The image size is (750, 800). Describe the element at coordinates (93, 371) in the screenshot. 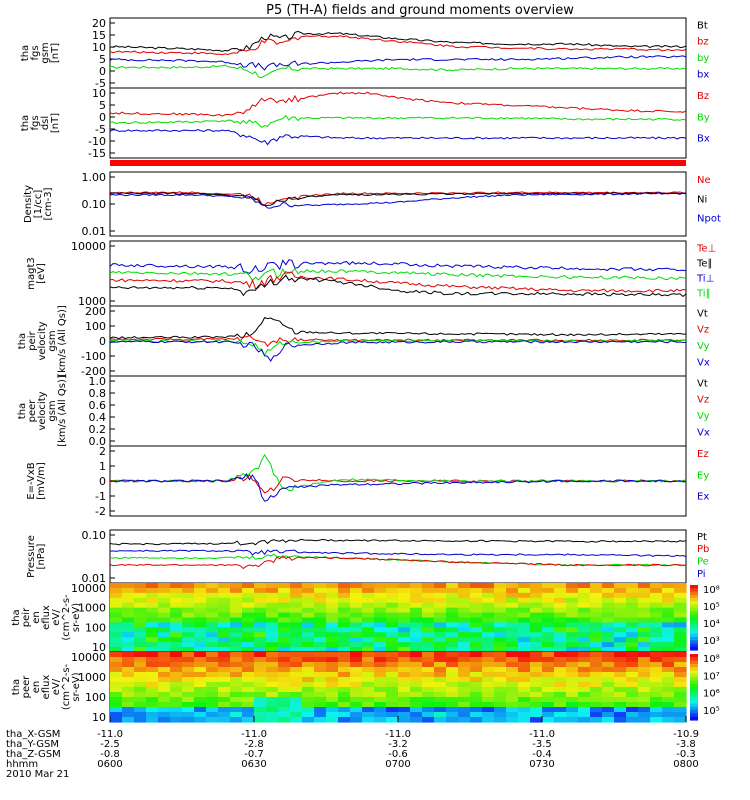

I see `y-tick-label: -200` at that location.